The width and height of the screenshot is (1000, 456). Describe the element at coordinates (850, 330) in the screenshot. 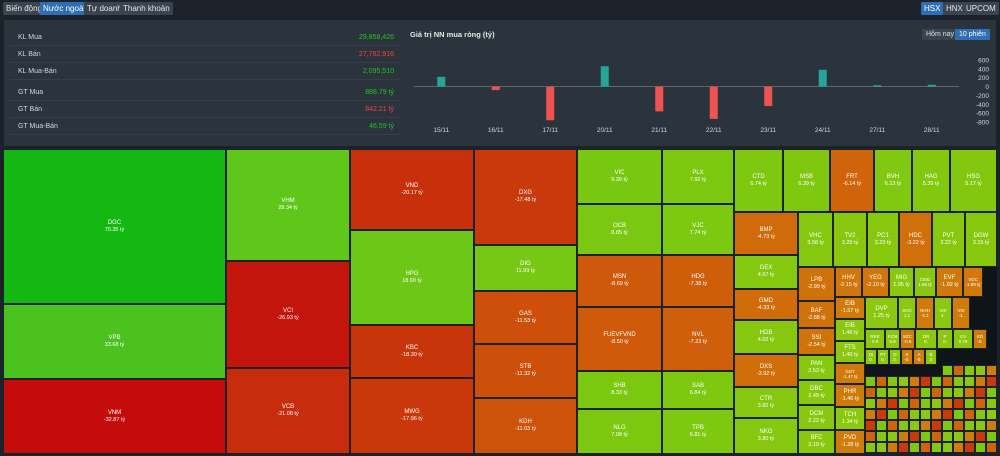

I see `heatmap-tile-eib: EIB 1.46 tỷ` at that location.